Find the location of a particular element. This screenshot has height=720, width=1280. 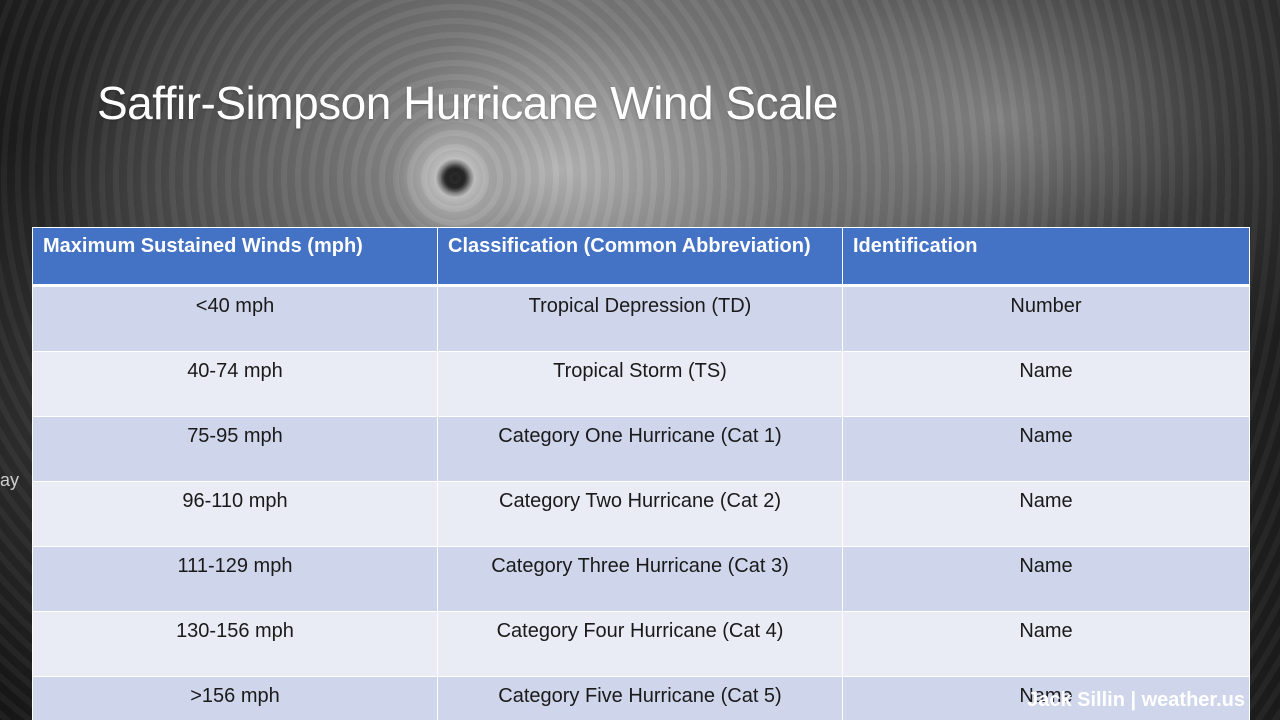

cell-classification: Category Five Hurricane (Cat 5) is located at coordinates (640, 698).